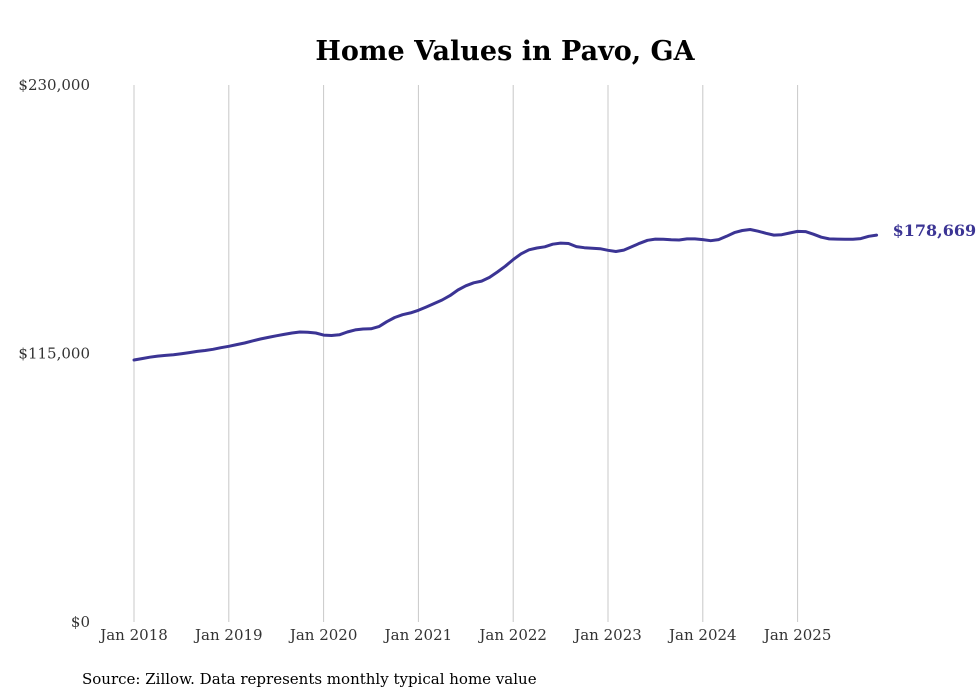 The width and height of the screenshot is (980, 699). I want to click on x-tick-label: Jan 2019, so click(228, 635).